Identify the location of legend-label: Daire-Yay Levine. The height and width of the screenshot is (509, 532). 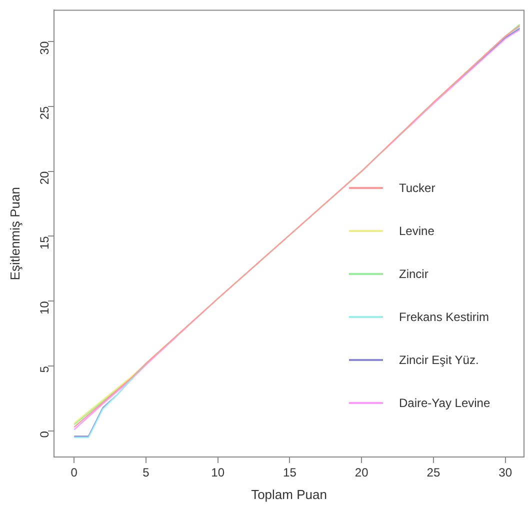
(444, 403).